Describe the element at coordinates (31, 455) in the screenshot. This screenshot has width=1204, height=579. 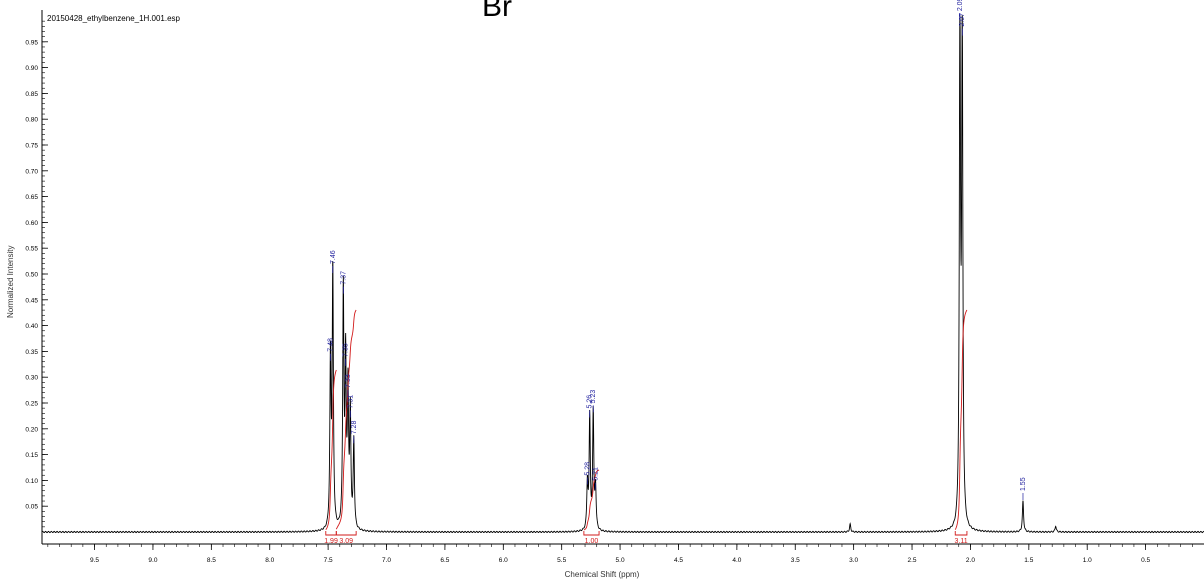
I see `y-tick-label: 0.15` at that location.